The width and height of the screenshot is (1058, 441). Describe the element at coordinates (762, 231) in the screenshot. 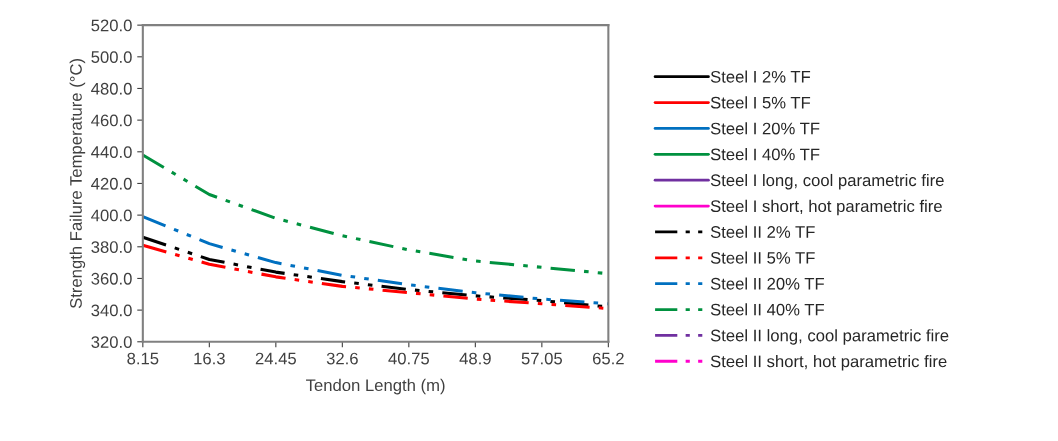

I see `legend-label: Steel II 2% TF` at that location.